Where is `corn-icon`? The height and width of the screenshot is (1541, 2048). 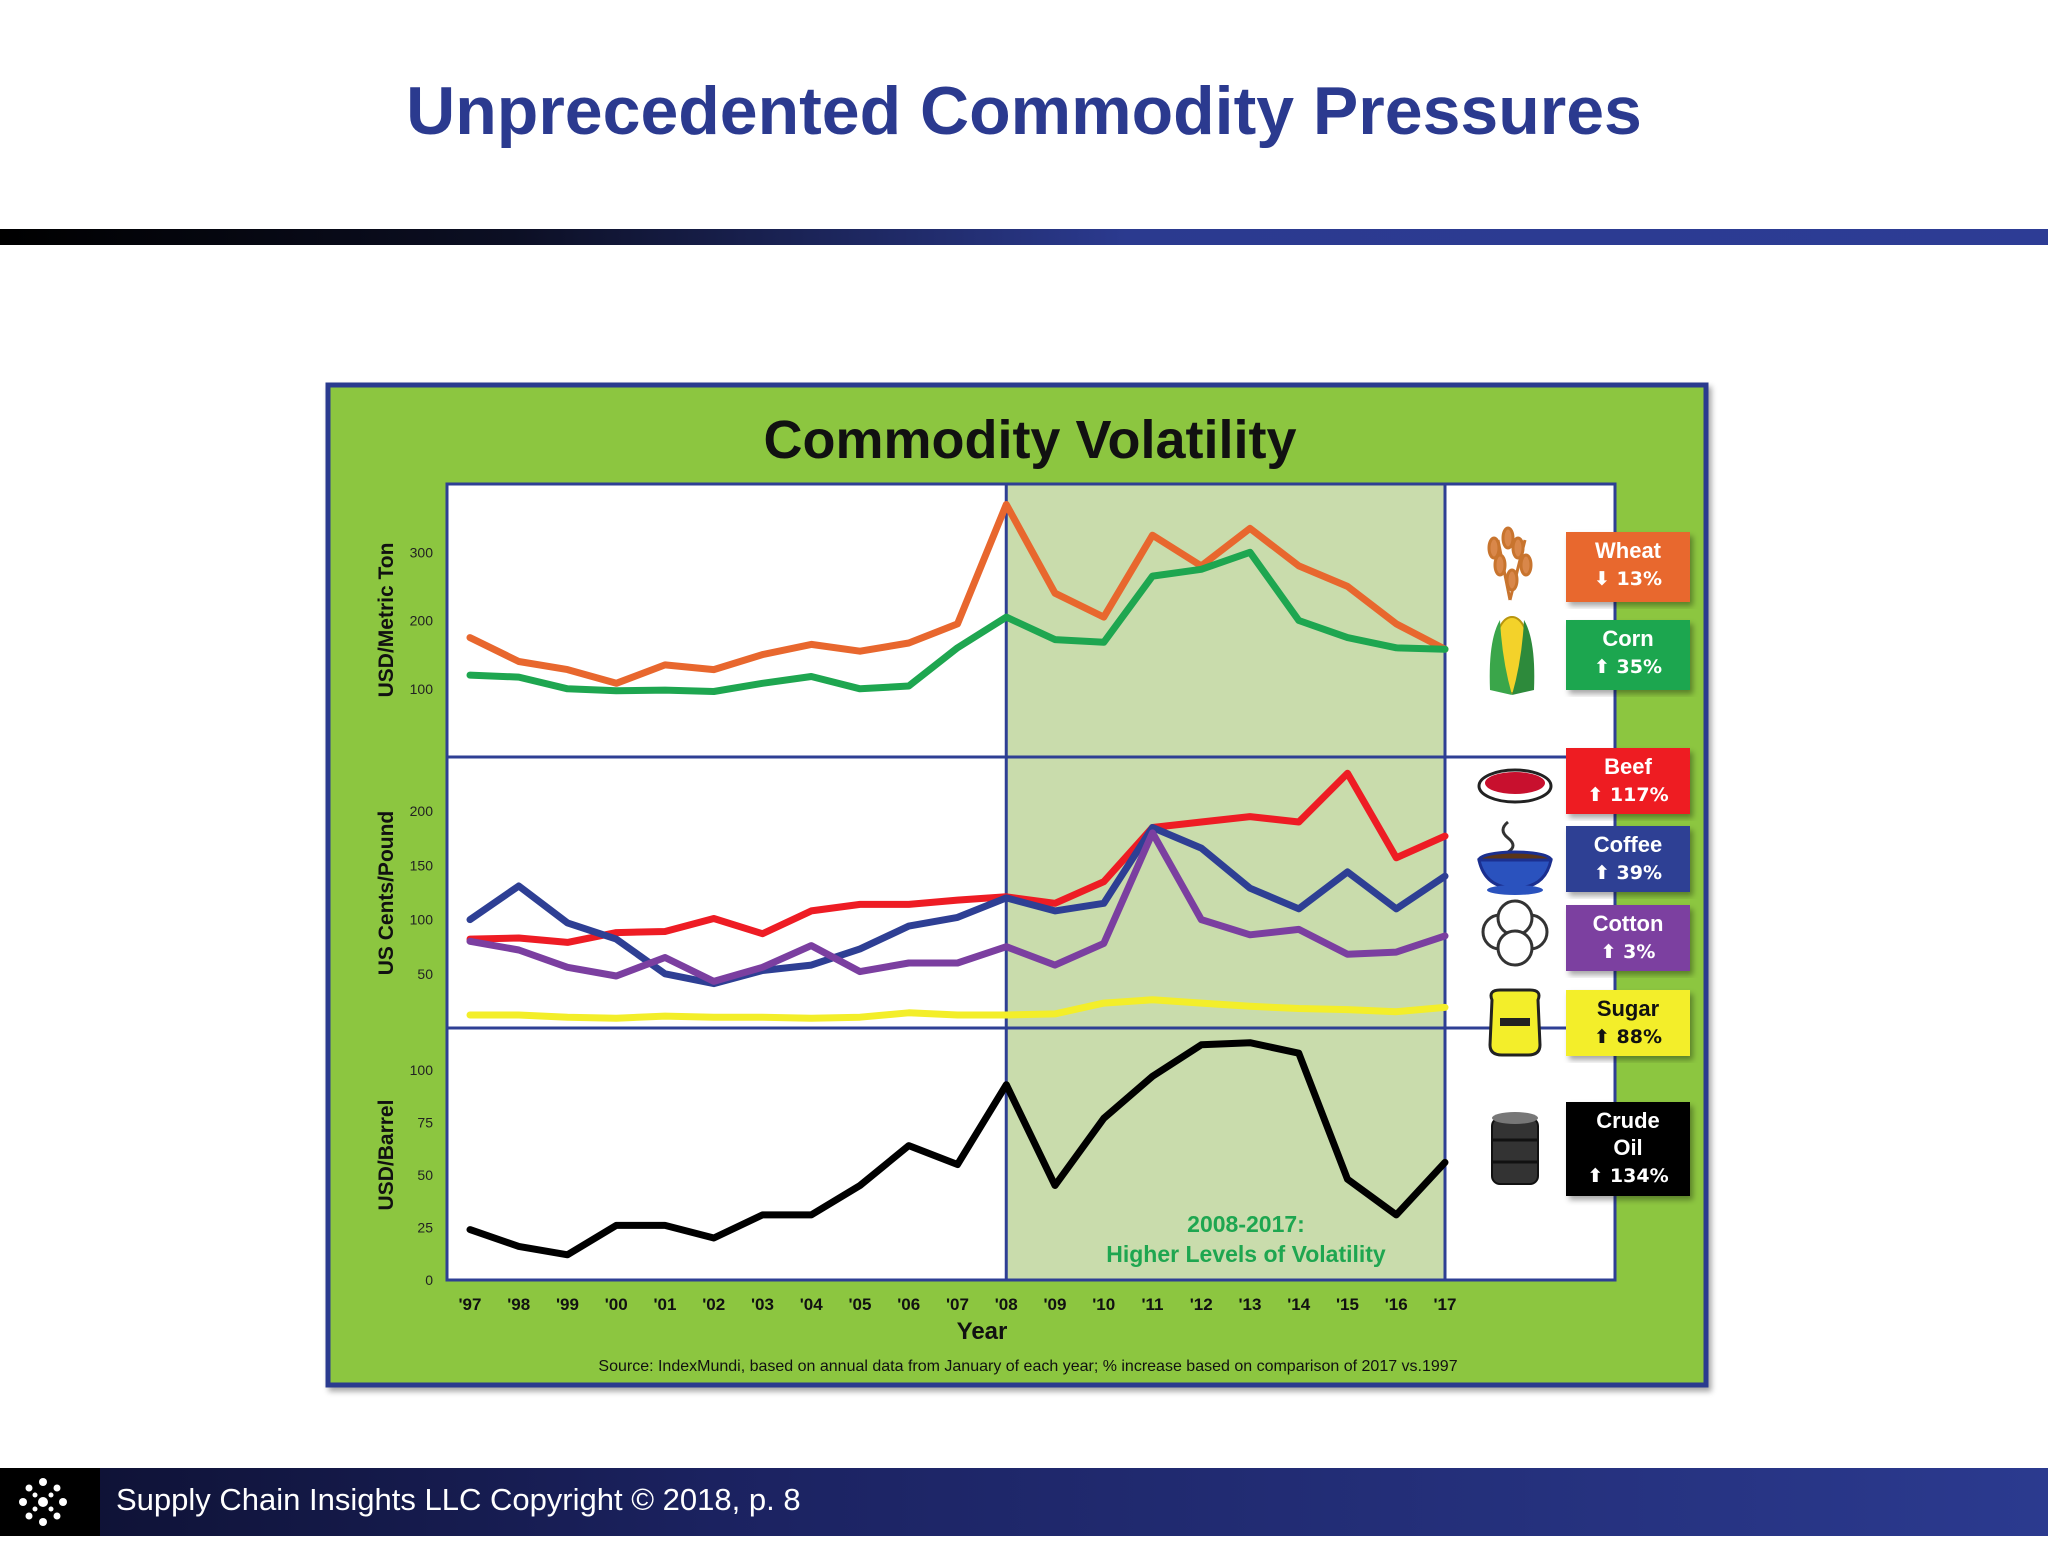 corn-icon is located at coordinates (1512, 655).